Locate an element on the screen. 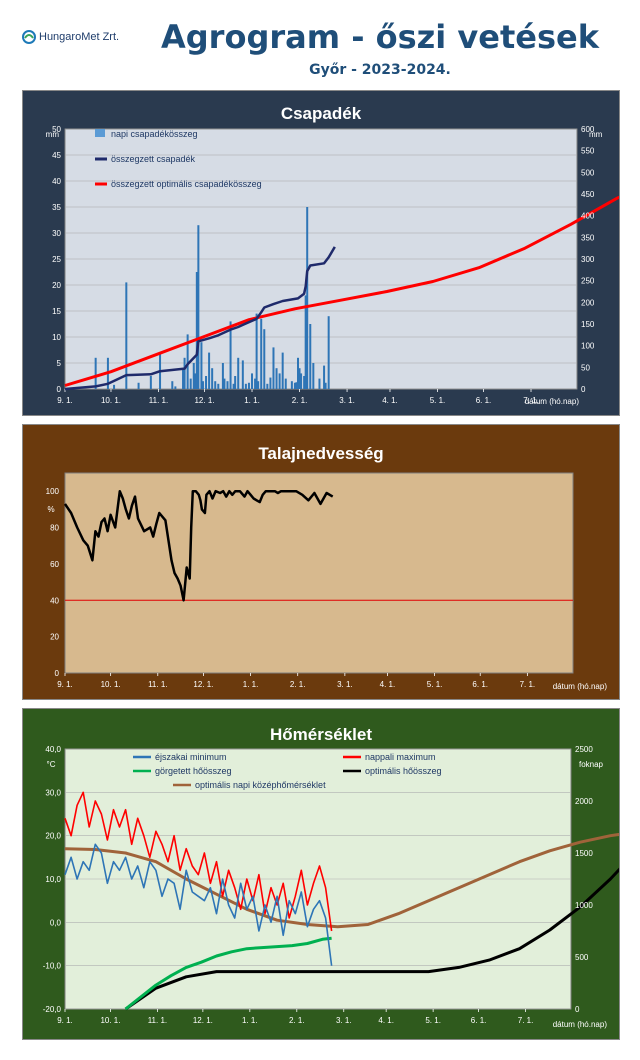  y-tick-right: 50 is located at coordinates (585, 367).